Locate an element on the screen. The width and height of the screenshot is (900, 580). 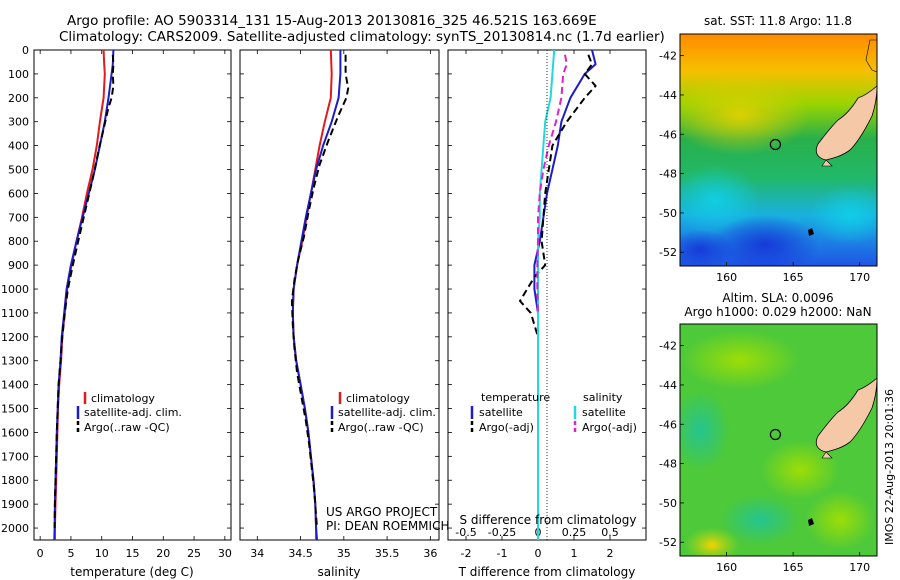
depth-tick-label: 500 is located at coordinates (18, 170).